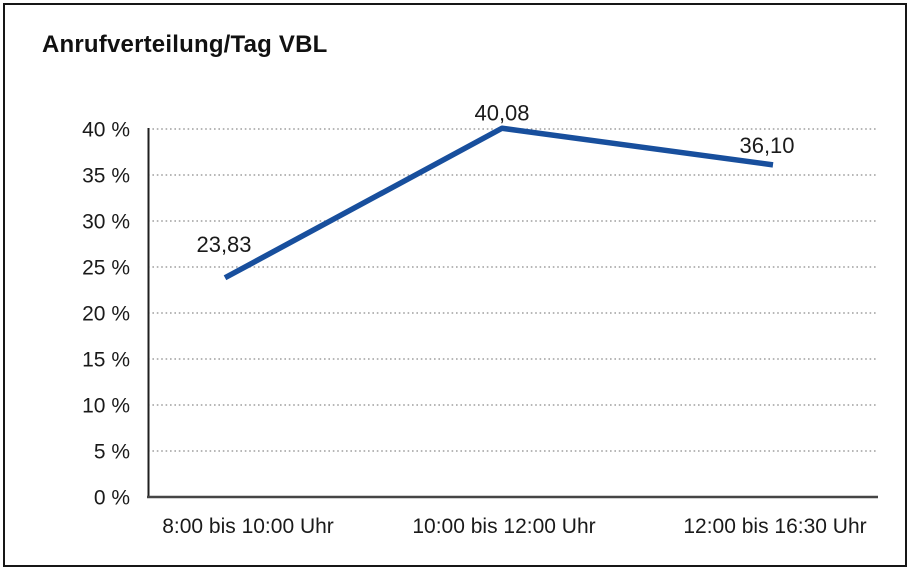  Describe the element at coordinates (106, 360) in the screenshot. I see `y-axis-tick-label: 15 %` at that location.